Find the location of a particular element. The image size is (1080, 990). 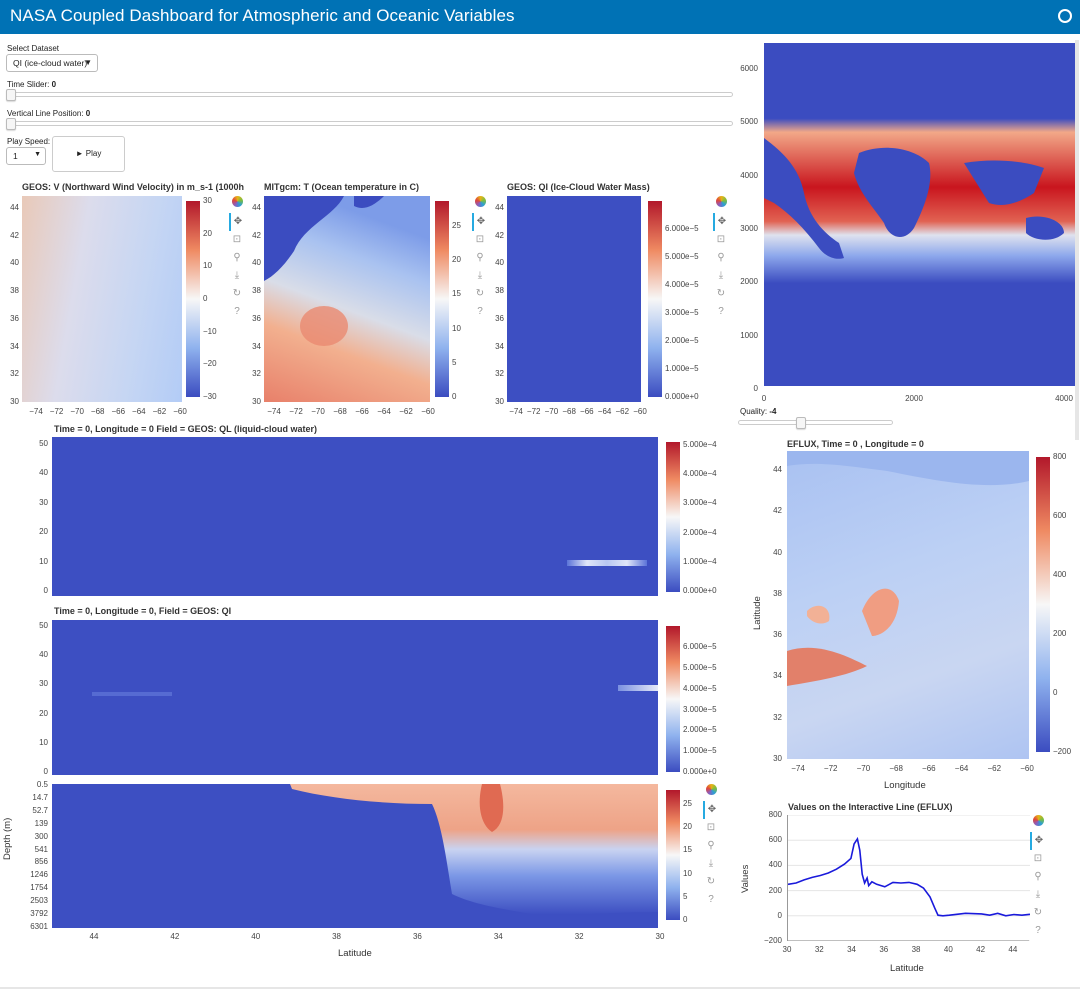

depth-section-plot is located at coordinates (355, 856).